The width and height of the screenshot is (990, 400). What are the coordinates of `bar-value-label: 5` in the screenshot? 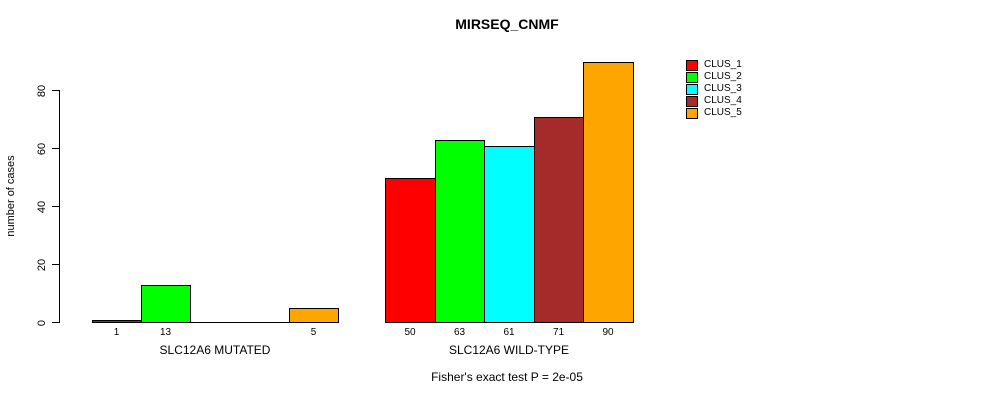 It's located at (313, 332).